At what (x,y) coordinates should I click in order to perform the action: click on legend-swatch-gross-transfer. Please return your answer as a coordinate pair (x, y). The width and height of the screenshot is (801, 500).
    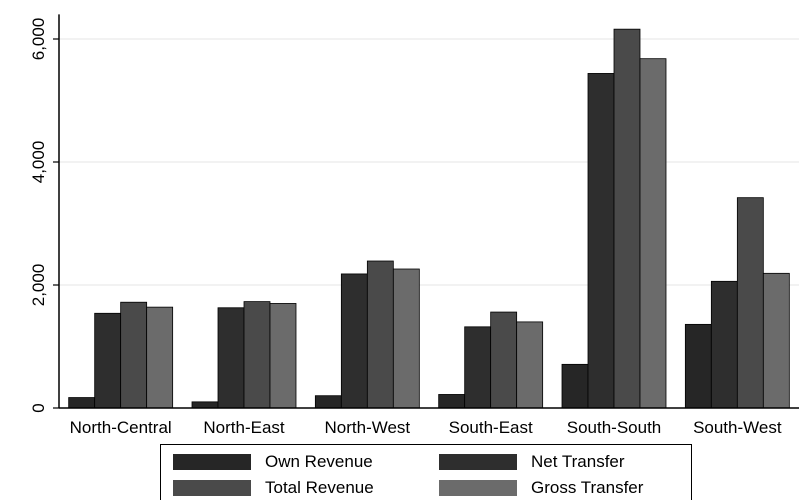
    Looking at the image, I should click on (478, 488).